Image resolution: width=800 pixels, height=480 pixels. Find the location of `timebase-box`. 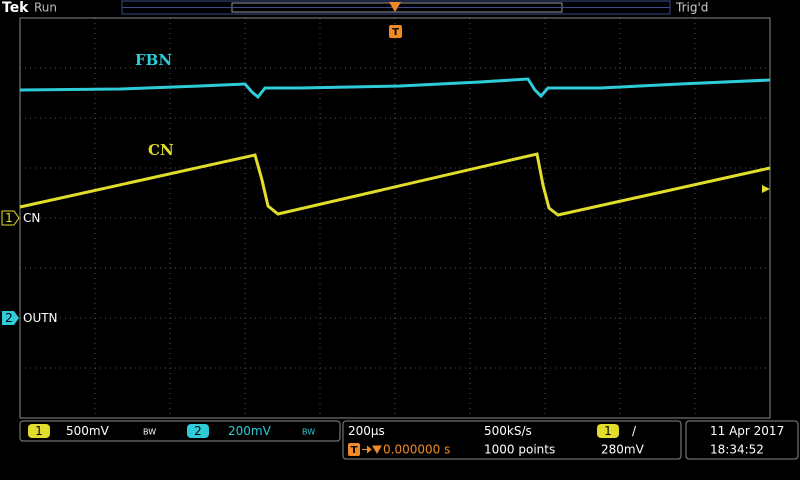

timebase-box is located at coordinates (512, 440).